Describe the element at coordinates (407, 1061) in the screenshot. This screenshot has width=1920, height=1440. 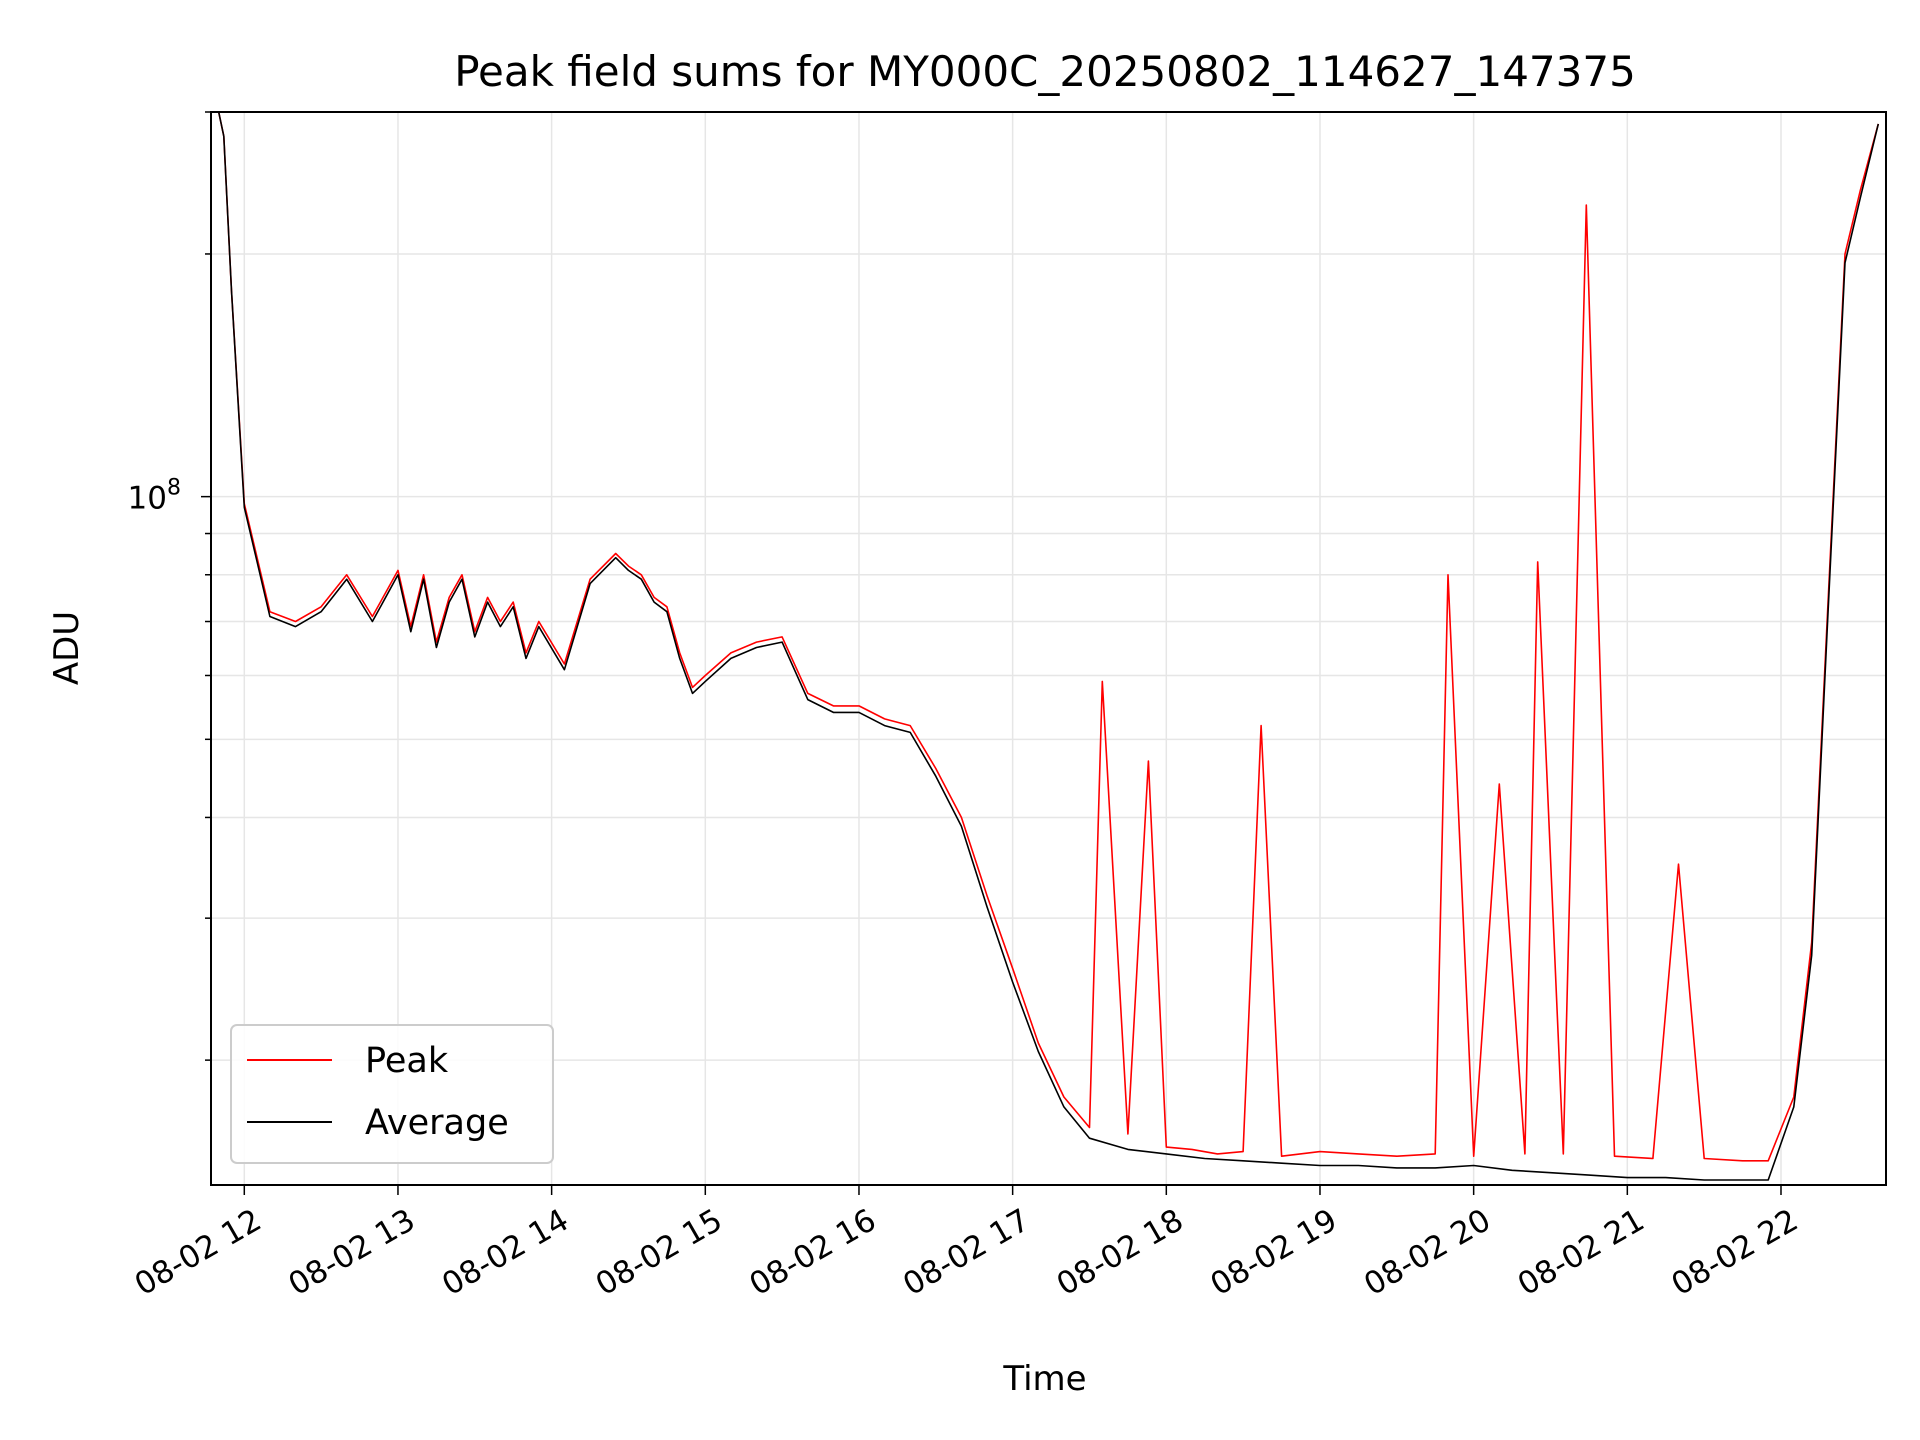
I see `legend-label-peak: Peak` at that location.